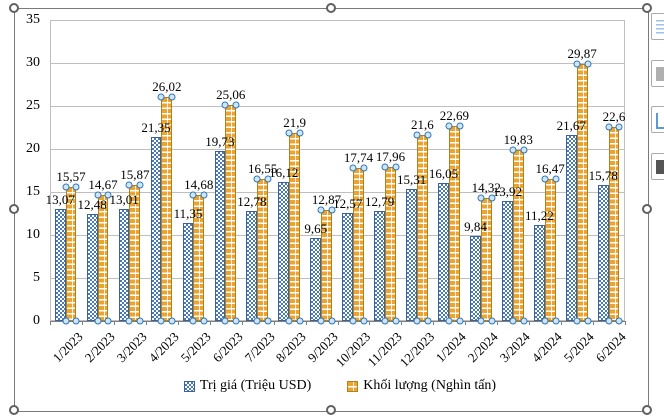 This screenshot has width=664, height=419. I want to click on bar-tri-gia-3/2023, so click(124, 265).